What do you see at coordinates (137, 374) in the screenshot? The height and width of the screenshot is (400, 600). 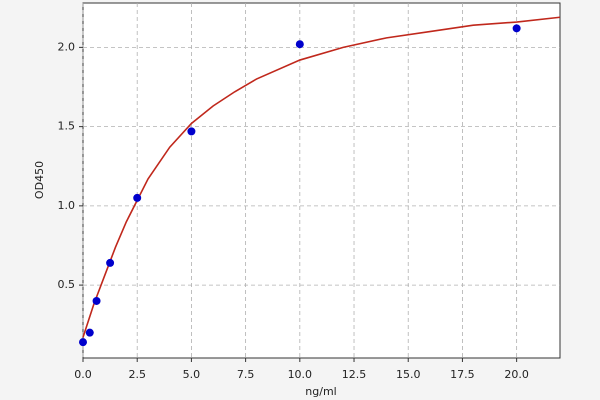 I see `x-tick-label: 2.5` at bounding box center [137, 374].